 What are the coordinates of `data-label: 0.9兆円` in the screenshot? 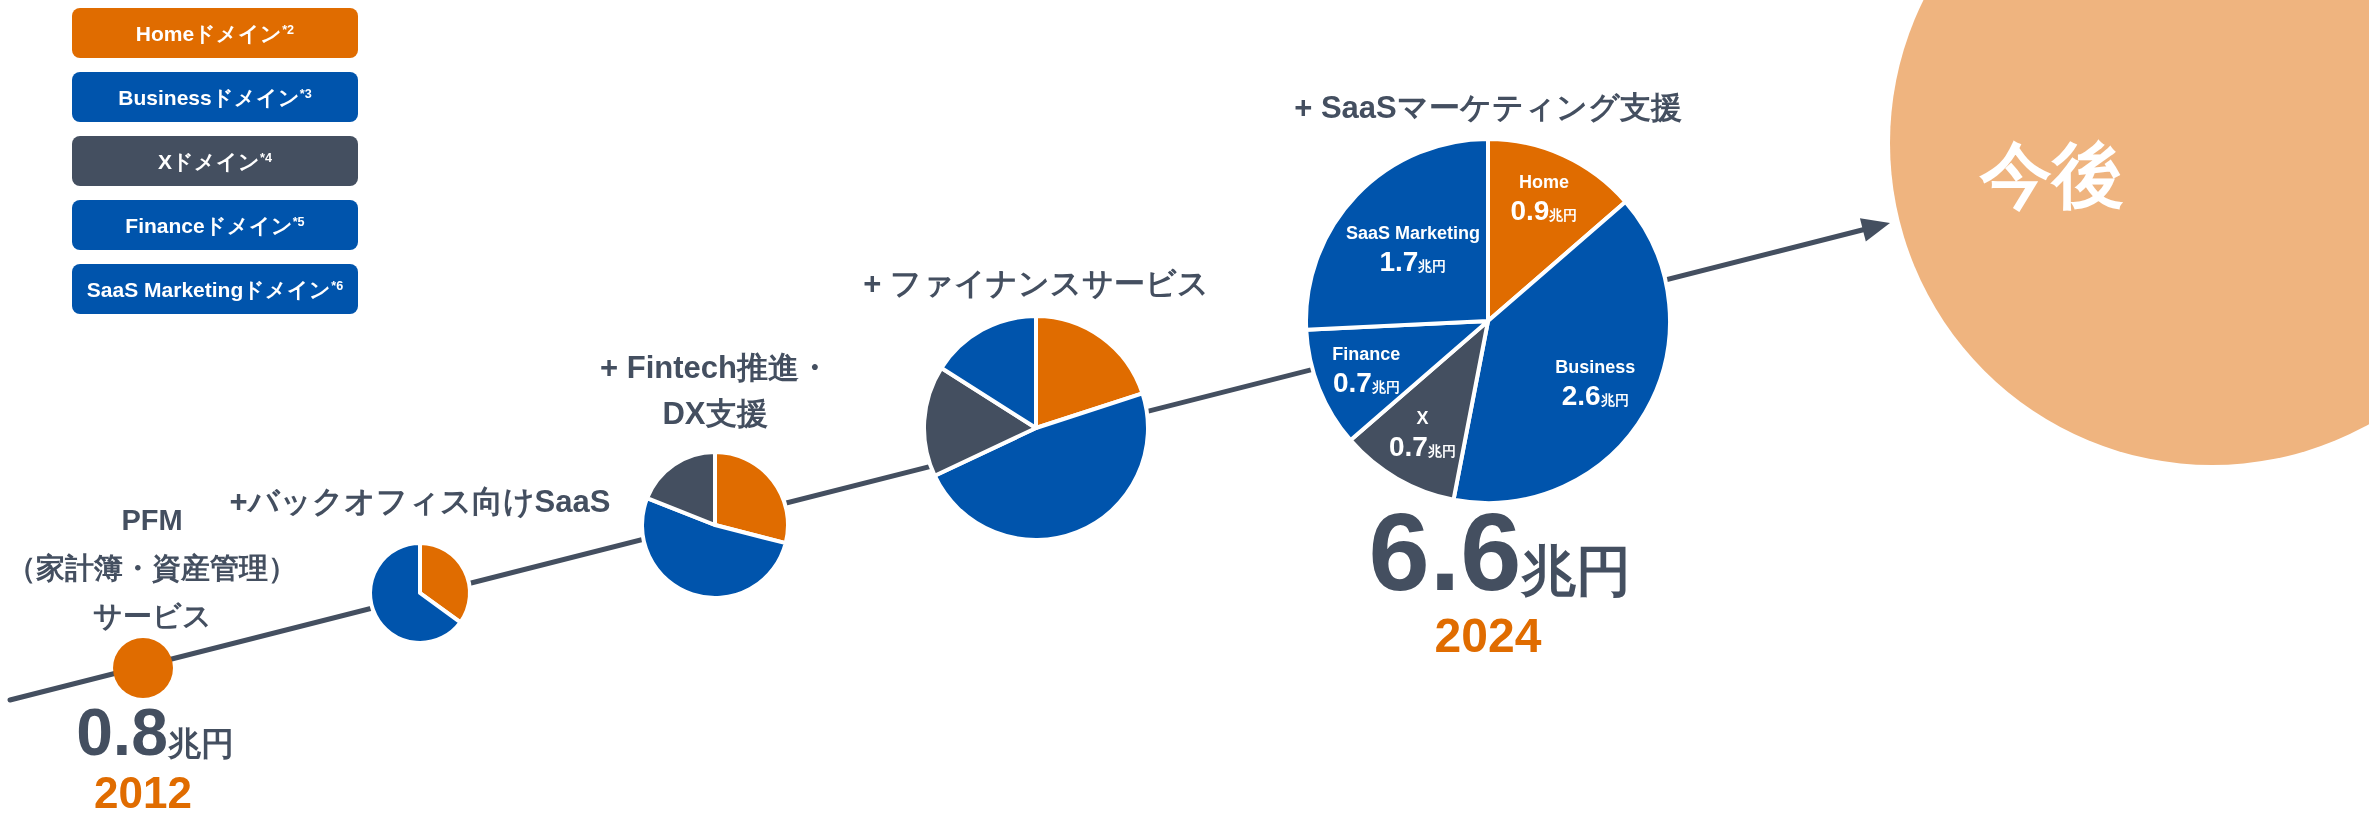 It's located at (1544, 211).